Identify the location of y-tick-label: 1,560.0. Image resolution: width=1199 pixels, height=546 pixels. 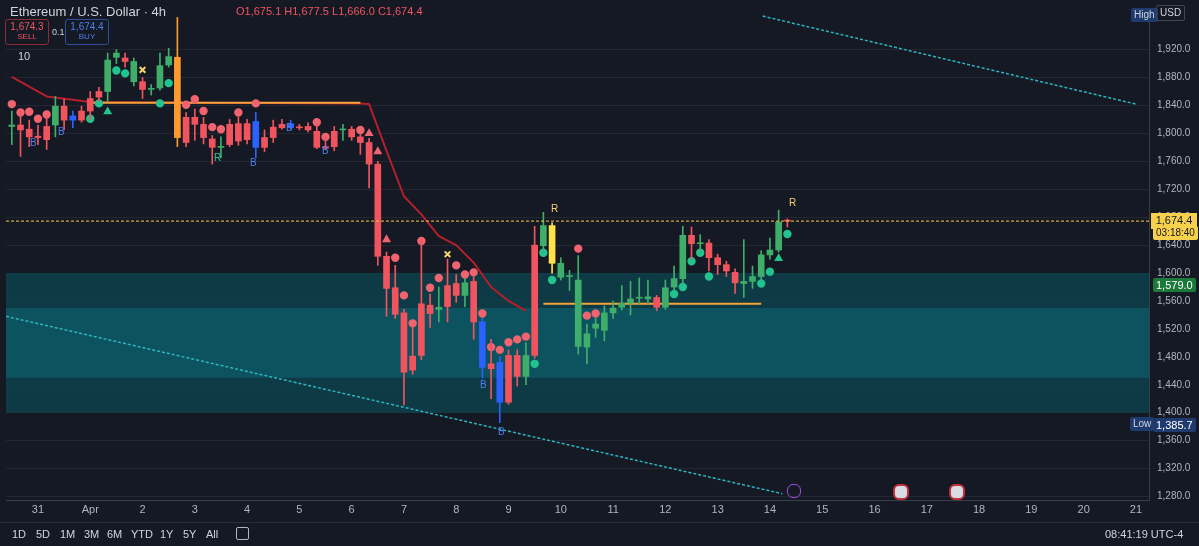
(1174, 300).